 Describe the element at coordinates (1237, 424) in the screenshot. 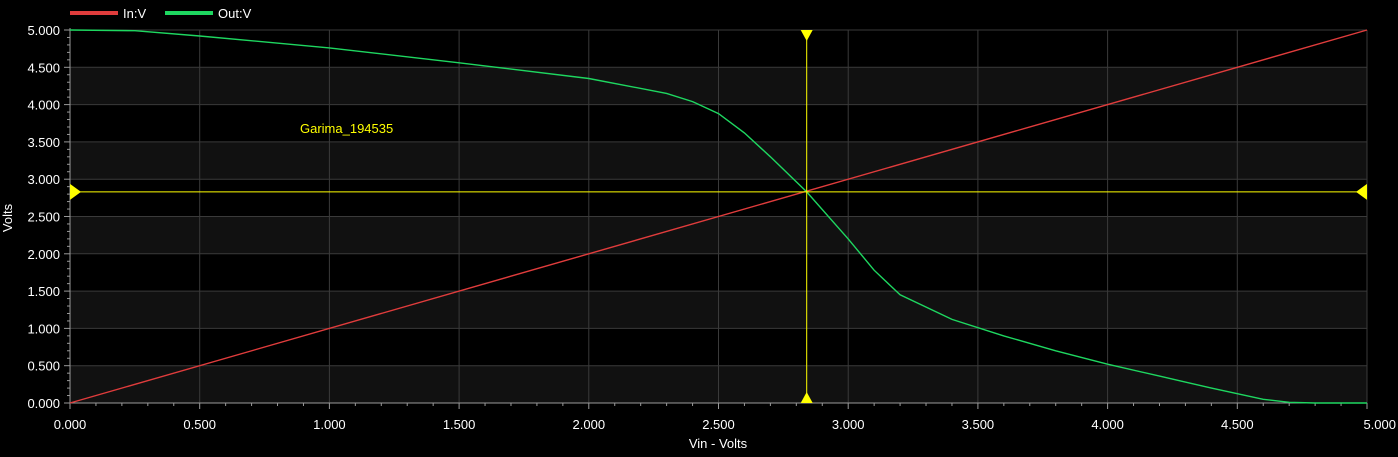

I see `x-tick-label: 4.500` at that location.